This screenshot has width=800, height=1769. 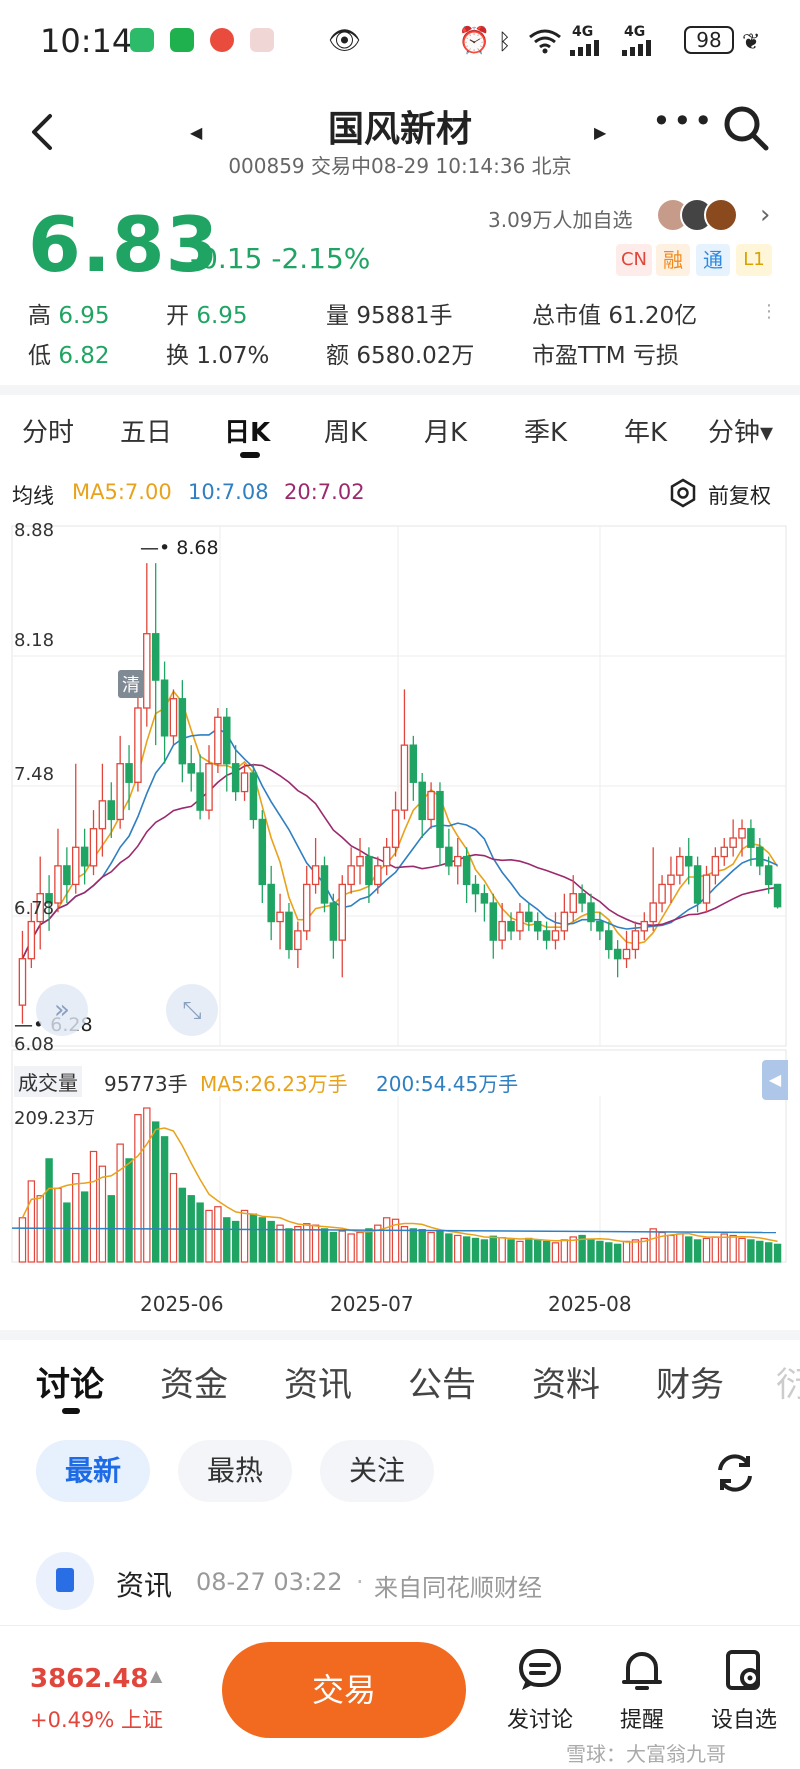 What do you see at coordinates (769, 311) in the screenshot?
I see `expand-stats-icon: ⋮` at bounding box center [769, 311].